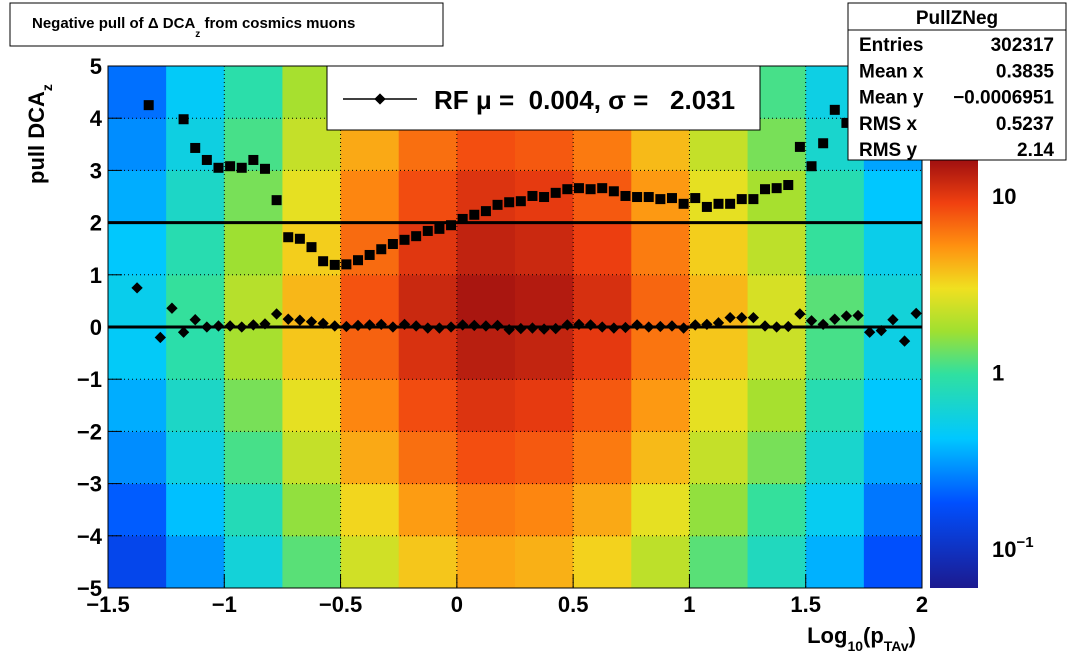 Image resolution: width=1088 pixels, height=654 pixels. I want to click on x-tick-label: 1, so click(689, 604).